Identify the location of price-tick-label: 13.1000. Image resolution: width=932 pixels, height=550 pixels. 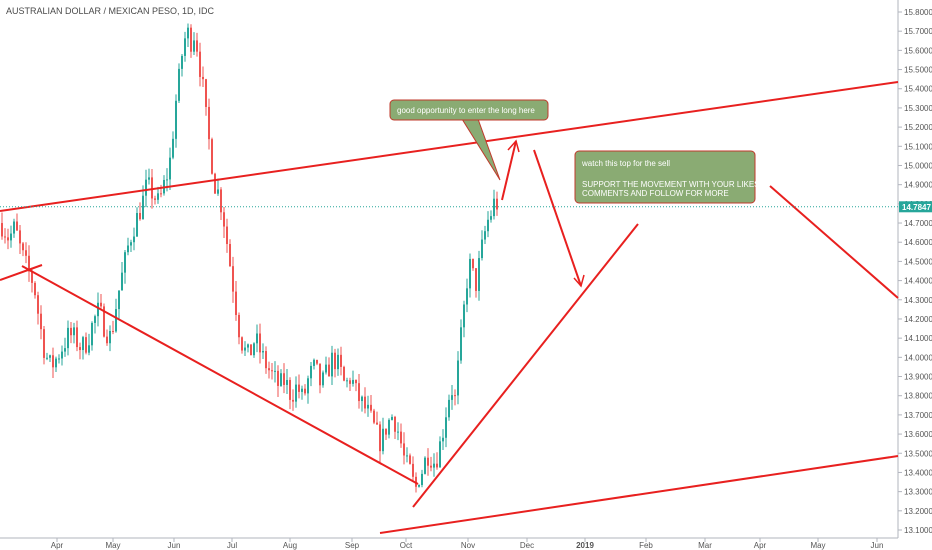
(918, 530).